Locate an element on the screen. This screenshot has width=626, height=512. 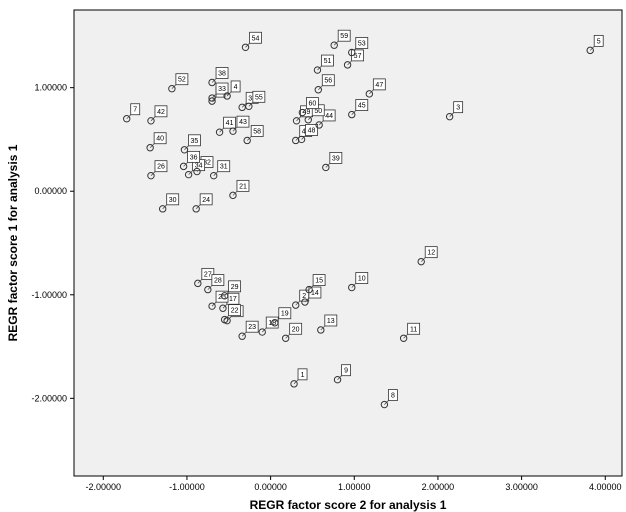
point-label: 29 is located at coordinates (235, 287).